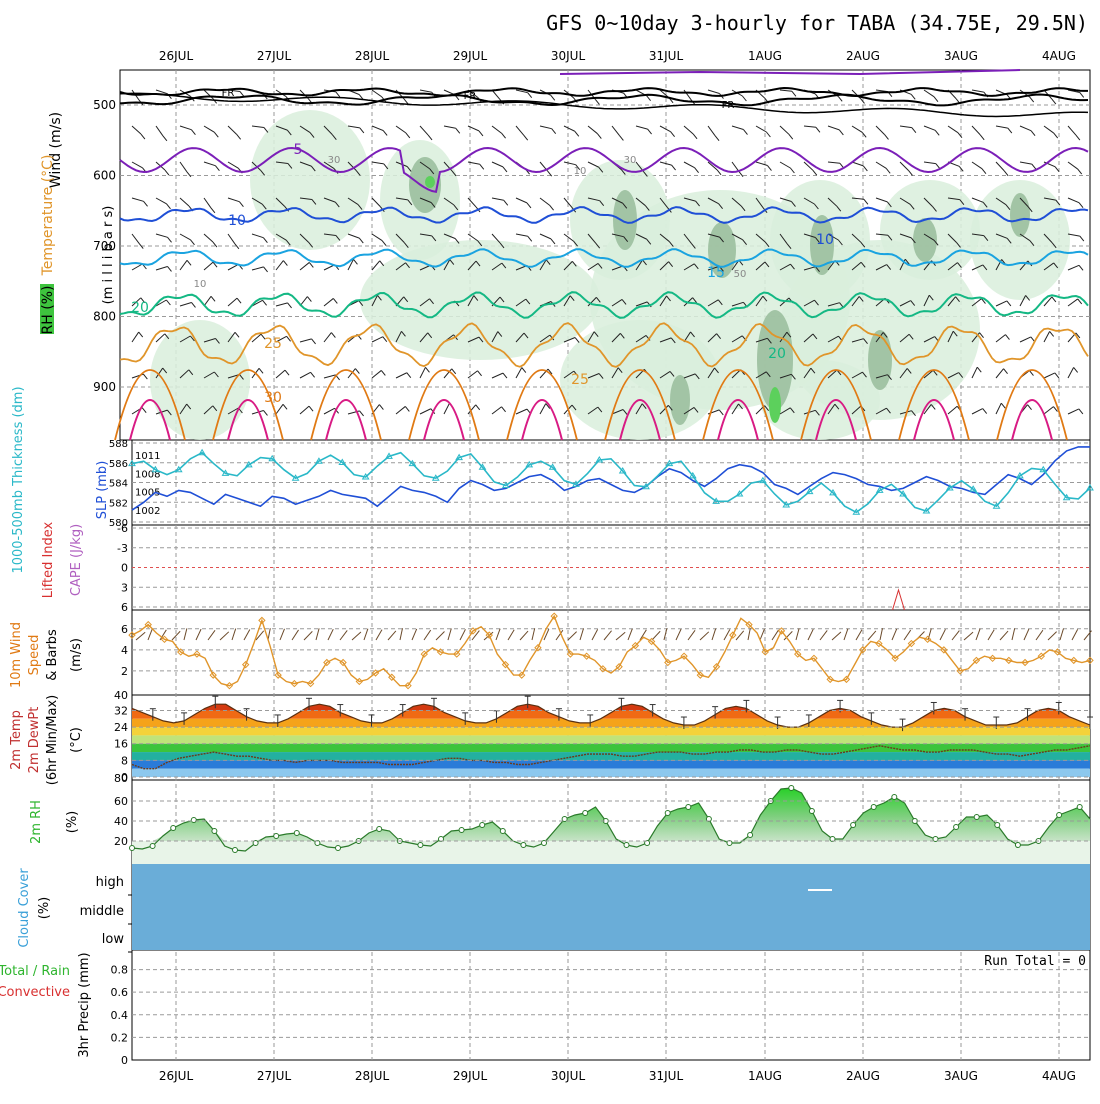  What do you see at coordinates (102, 911) in the screenshot?
I see `cloud-level-middle: middle` at bounding box center [102, 911].